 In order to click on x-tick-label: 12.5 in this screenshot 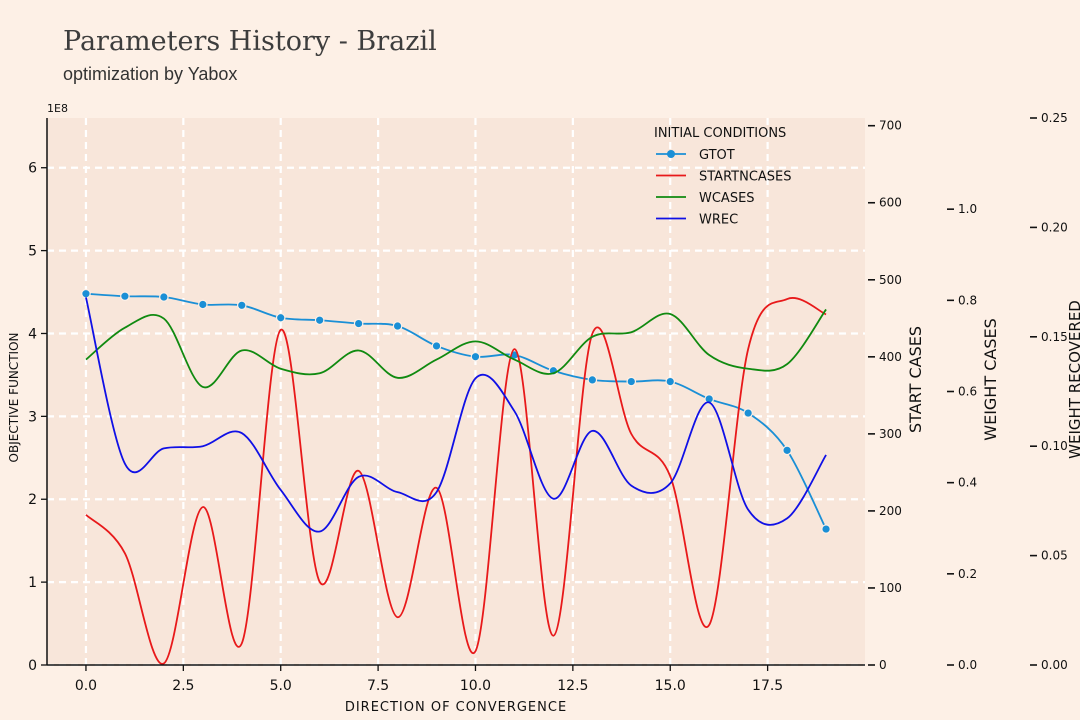, I will do `click(572, 686)`.